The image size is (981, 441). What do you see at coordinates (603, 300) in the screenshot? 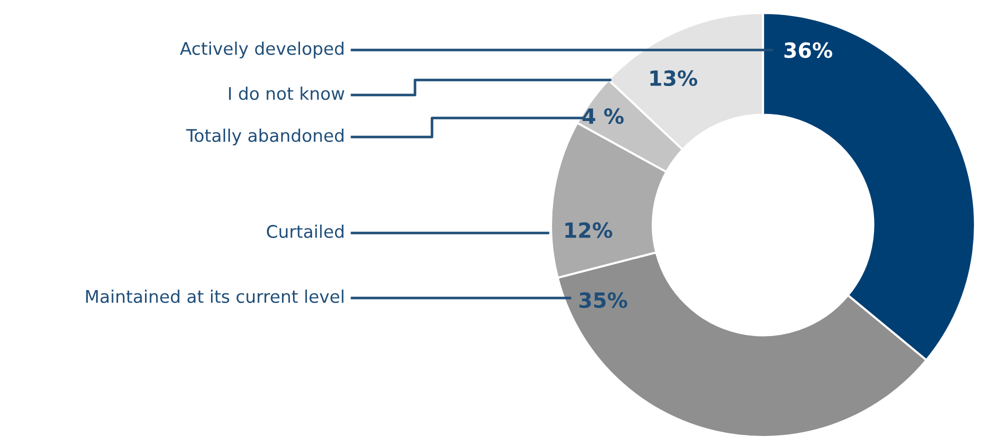
I see `data-label: 35%` at bounding box center [603, 300].